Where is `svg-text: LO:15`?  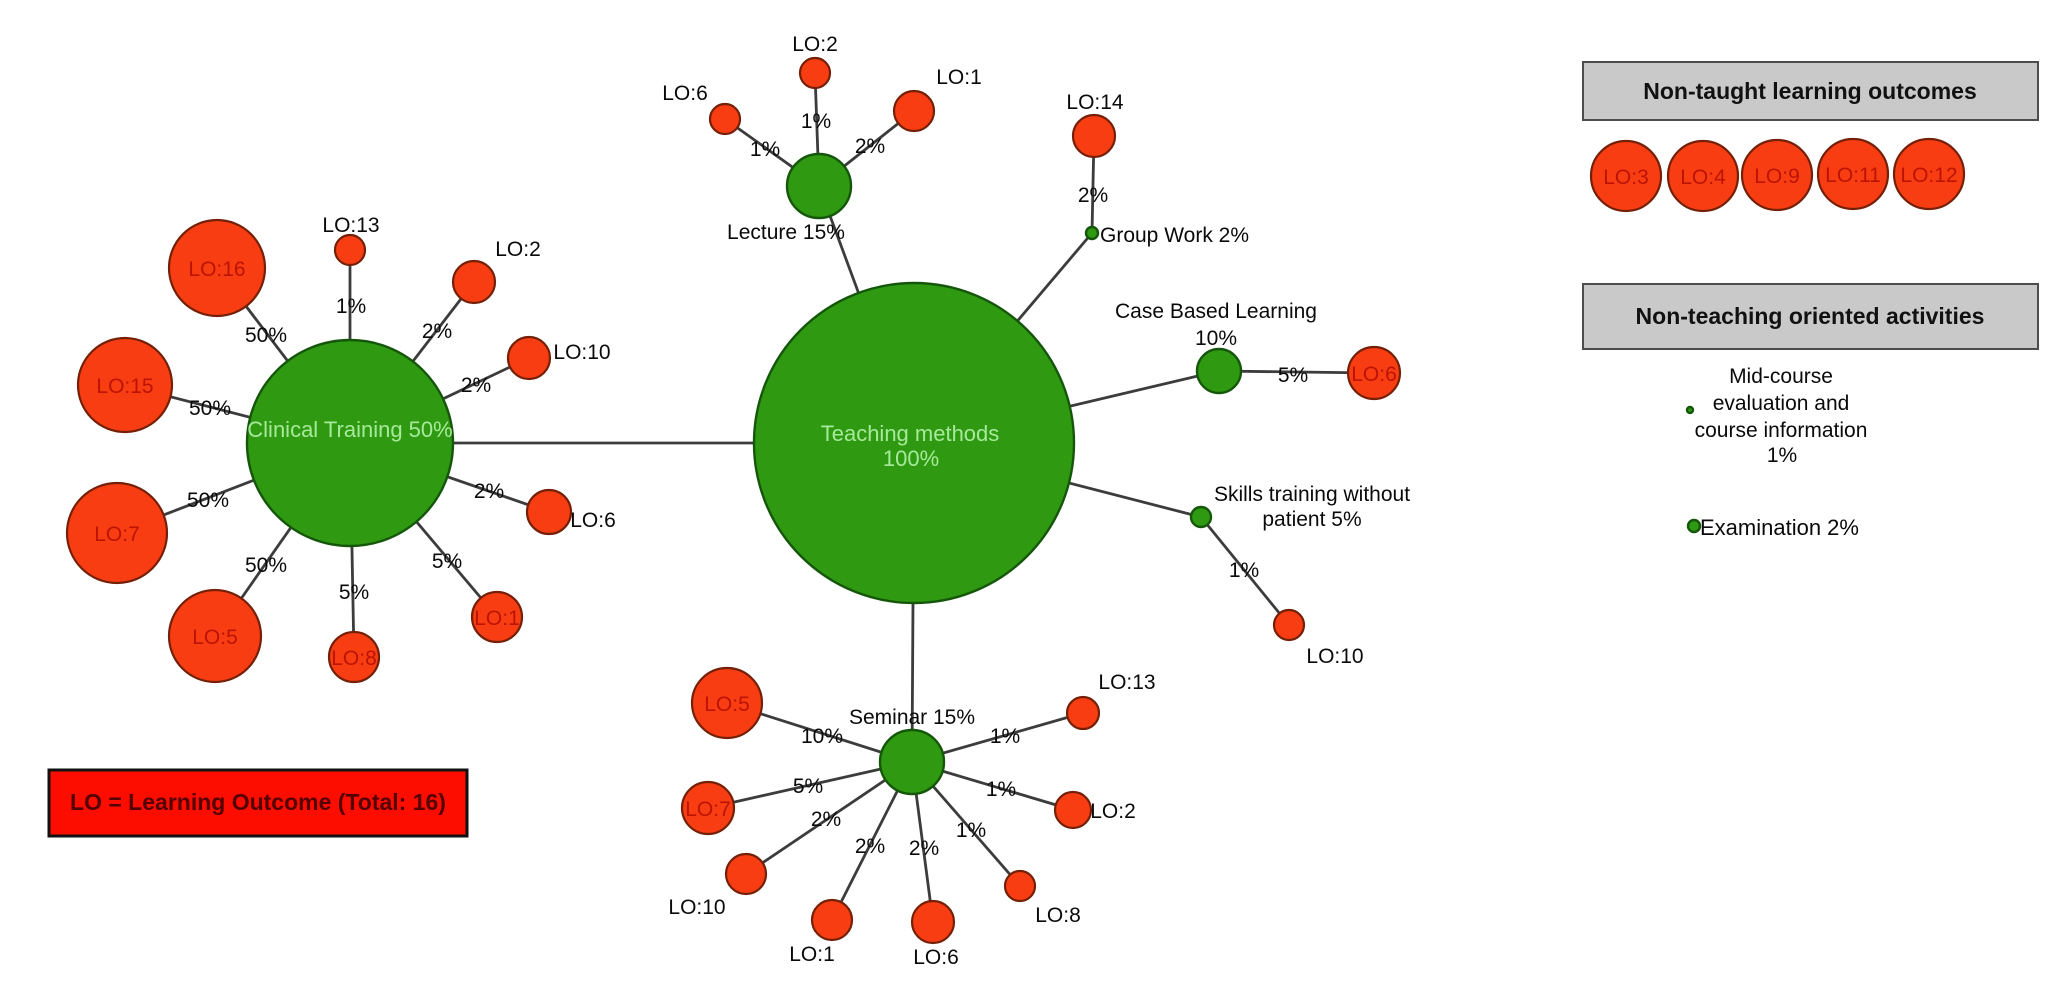 svg-text: LO:15 is located at coordinates (124, 386).